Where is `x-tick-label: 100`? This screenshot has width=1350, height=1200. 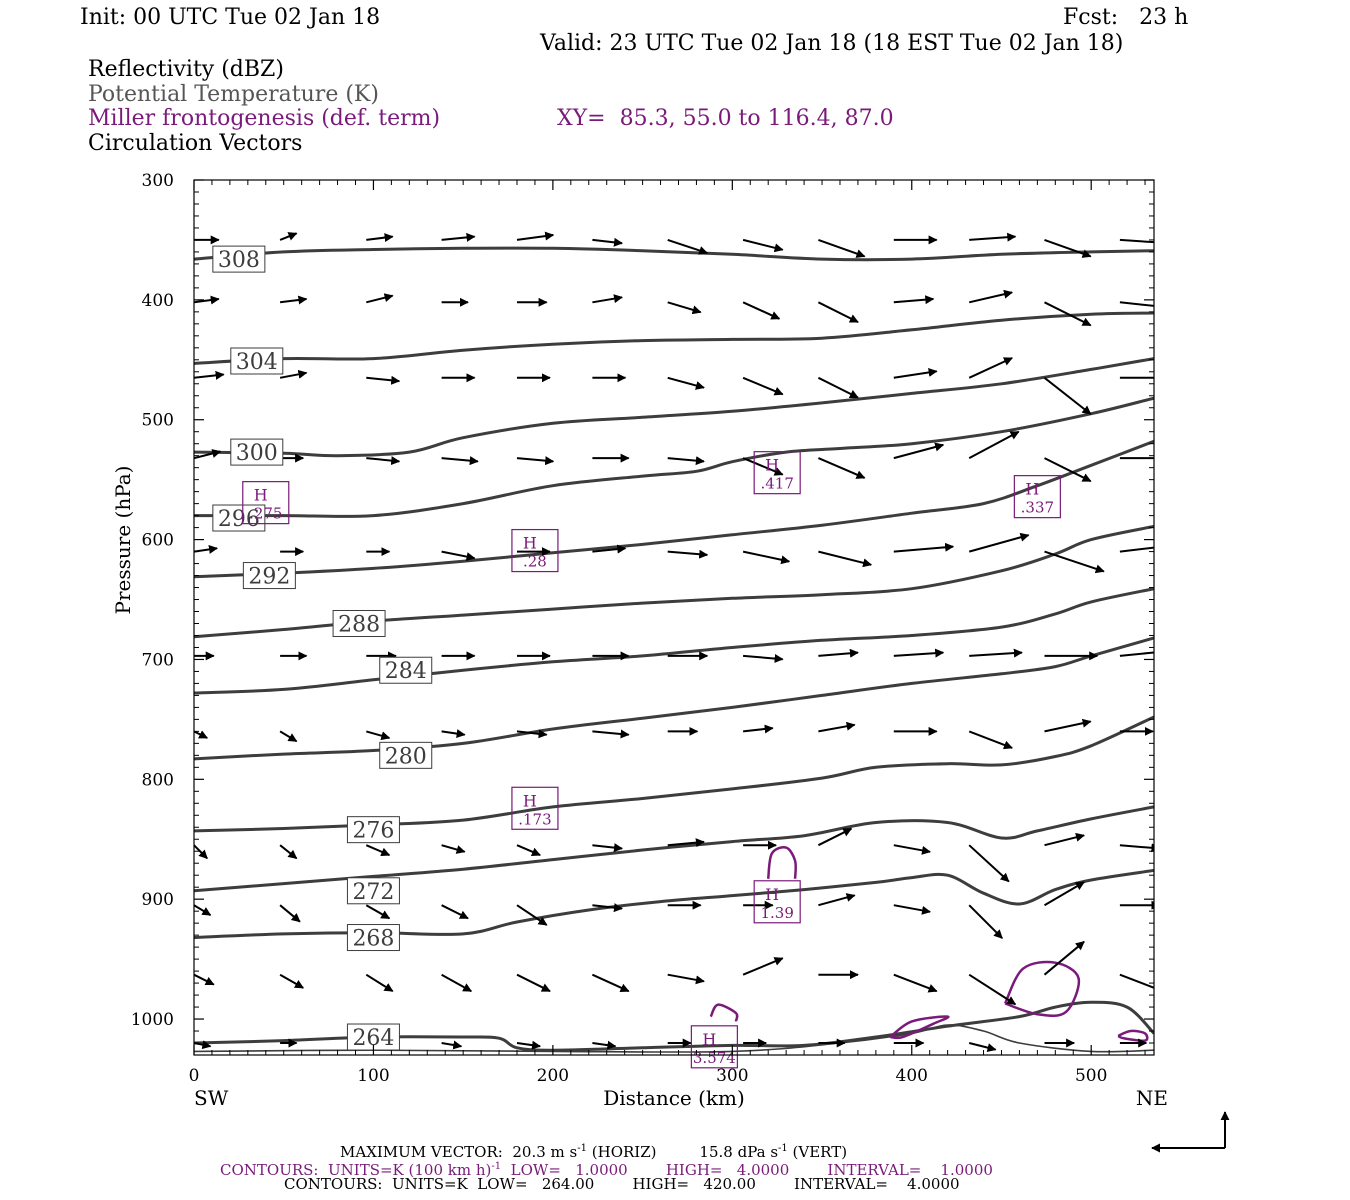
x-tick-label: 100 is located at coordinates (373, 1076).